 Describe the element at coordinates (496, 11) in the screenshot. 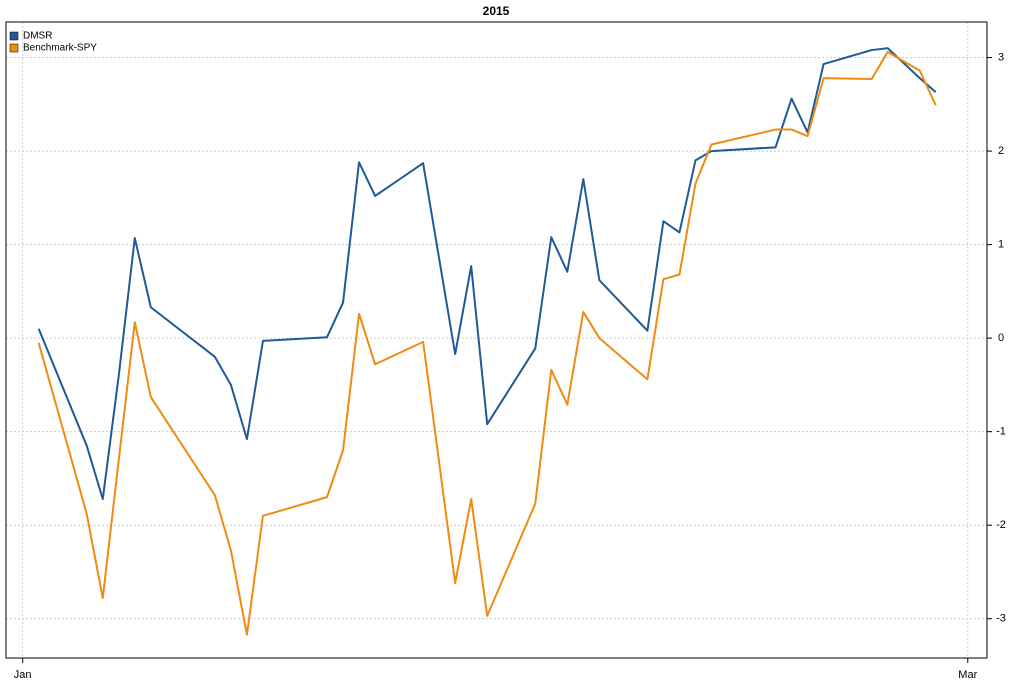

I see `chart-title: 2015` at that location.